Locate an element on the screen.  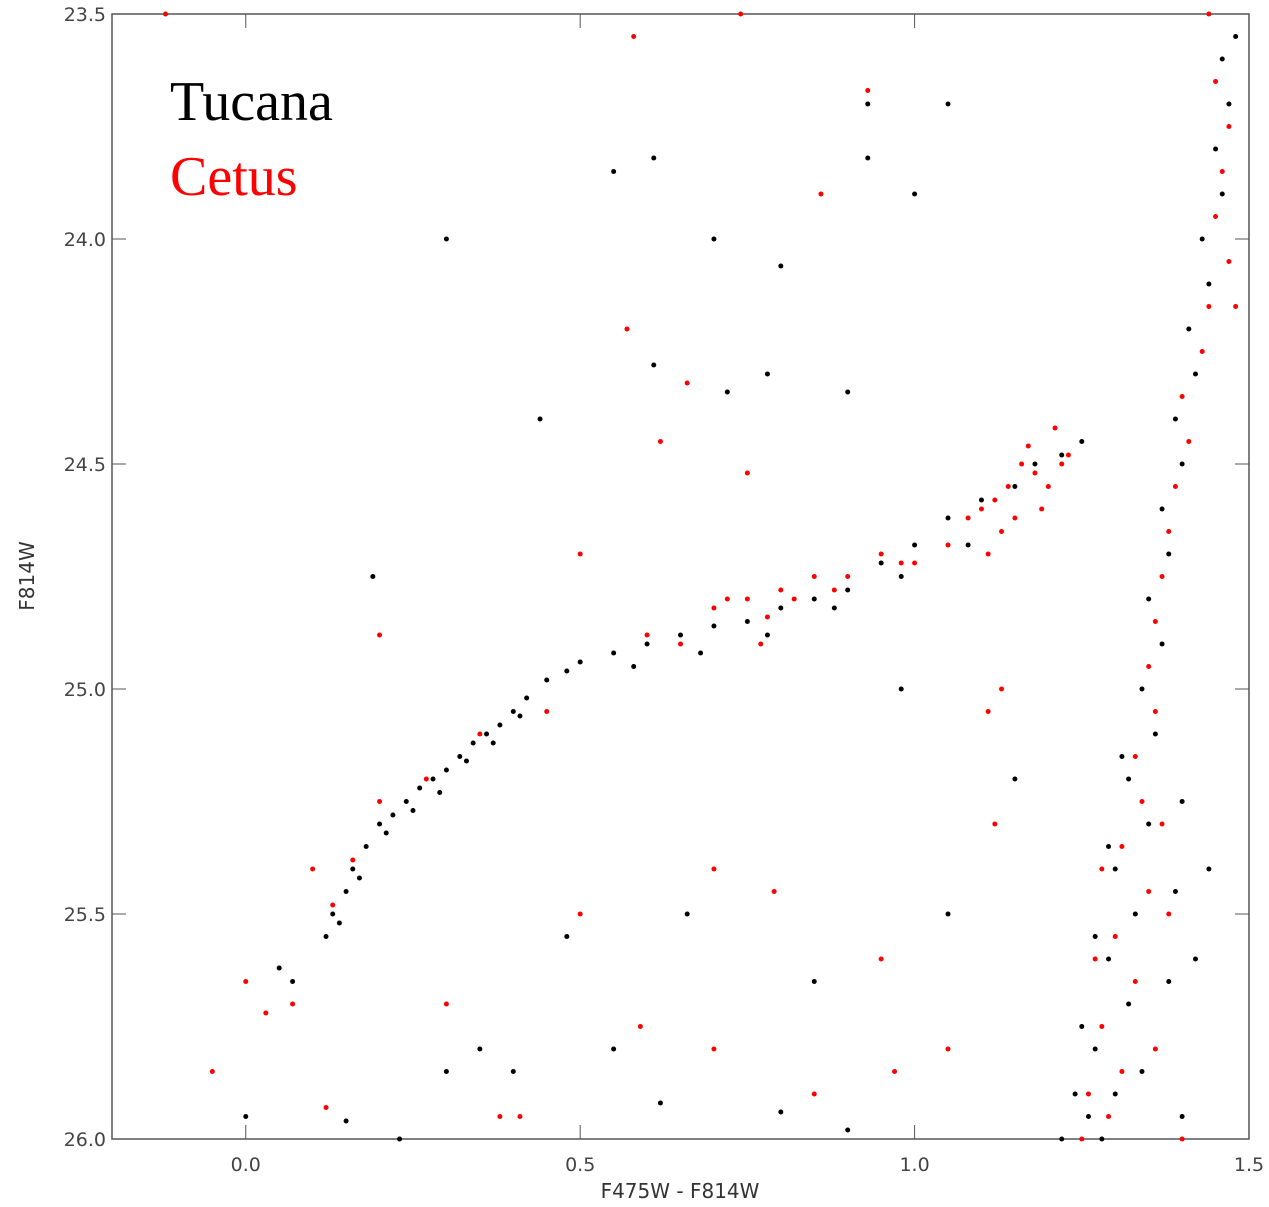
y-tick-label: 25.0 is located at coordinates (85, 690).